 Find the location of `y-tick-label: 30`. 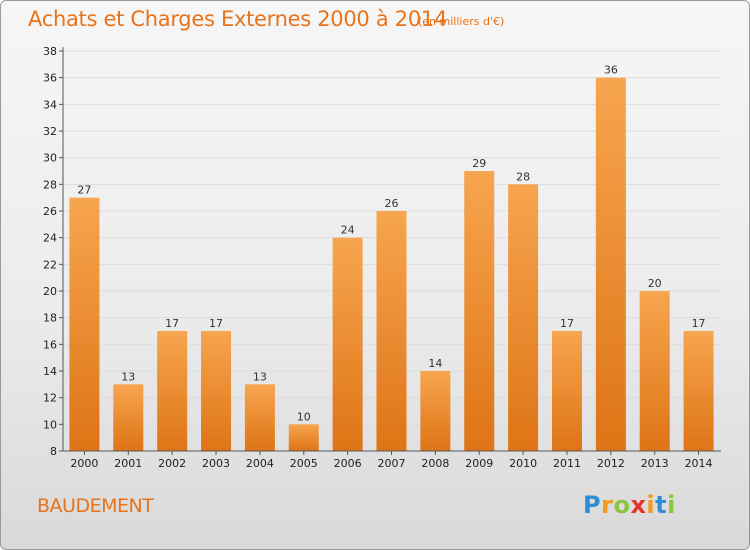

y-tick-label: 30 is located at coordinates (50, 158).